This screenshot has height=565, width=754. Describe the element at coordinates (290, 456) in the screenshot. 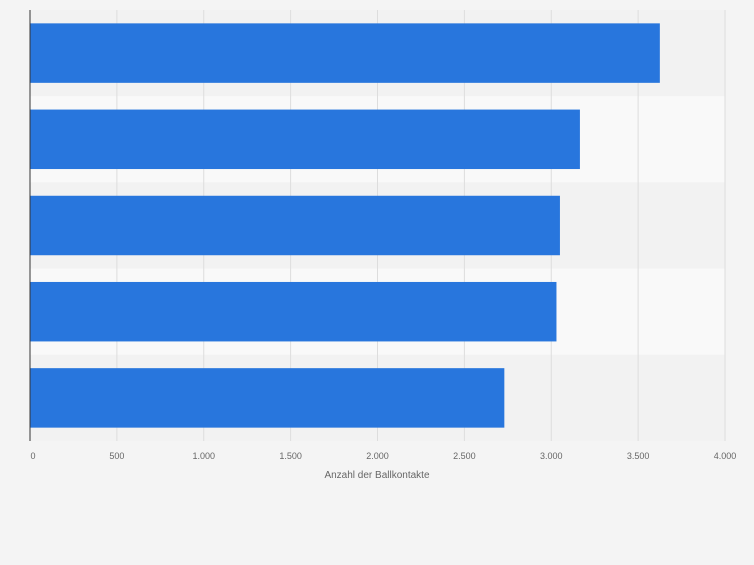

I see `x-tick-label: 1.500` at that location.